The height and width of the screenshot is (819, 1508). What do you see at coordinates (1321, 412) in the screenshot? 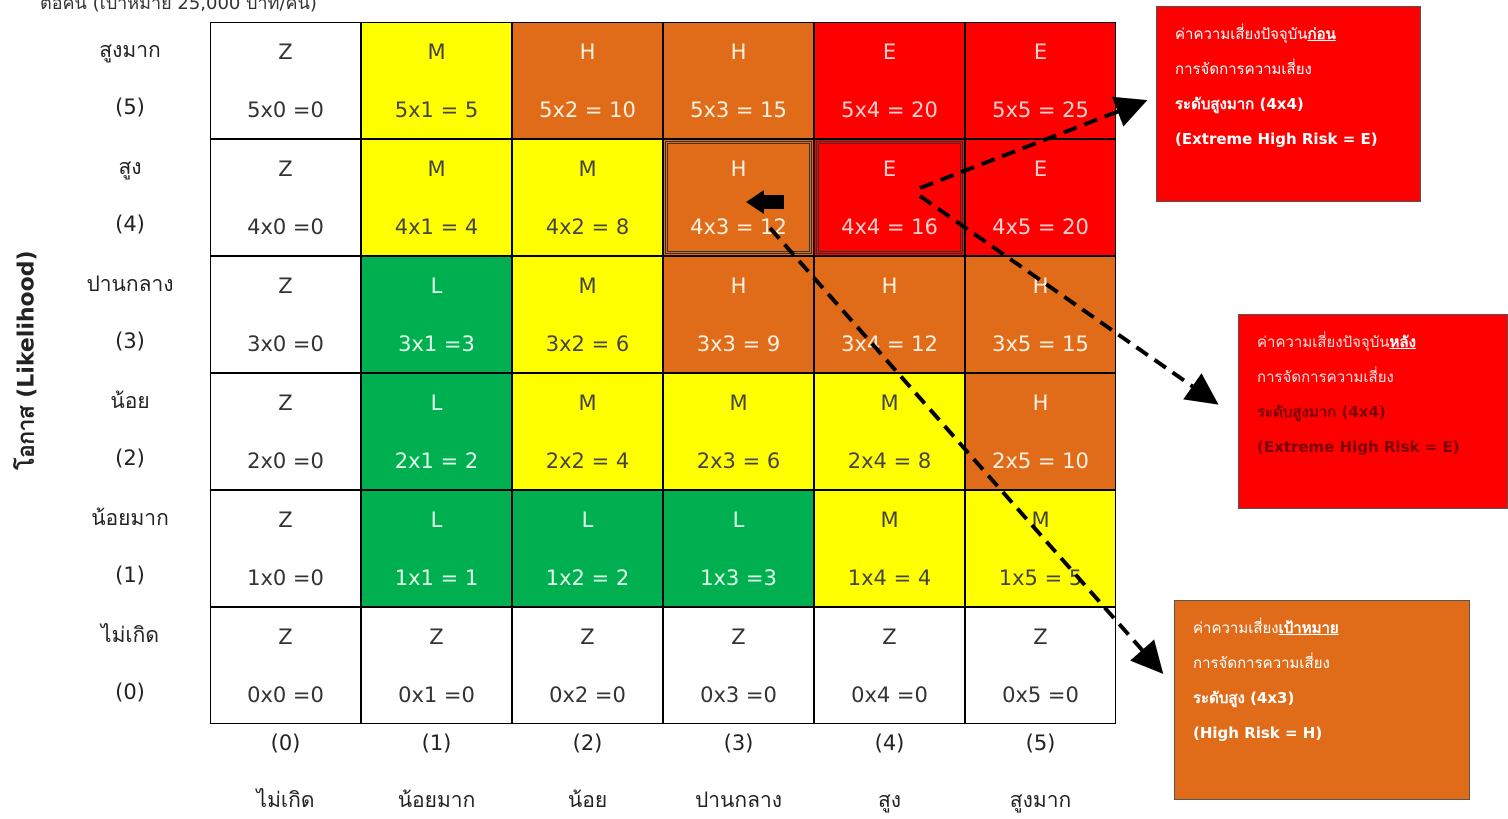
I see `box-level: ระดับสูงมาก (4x4)` at bounding box center [1321, 412].